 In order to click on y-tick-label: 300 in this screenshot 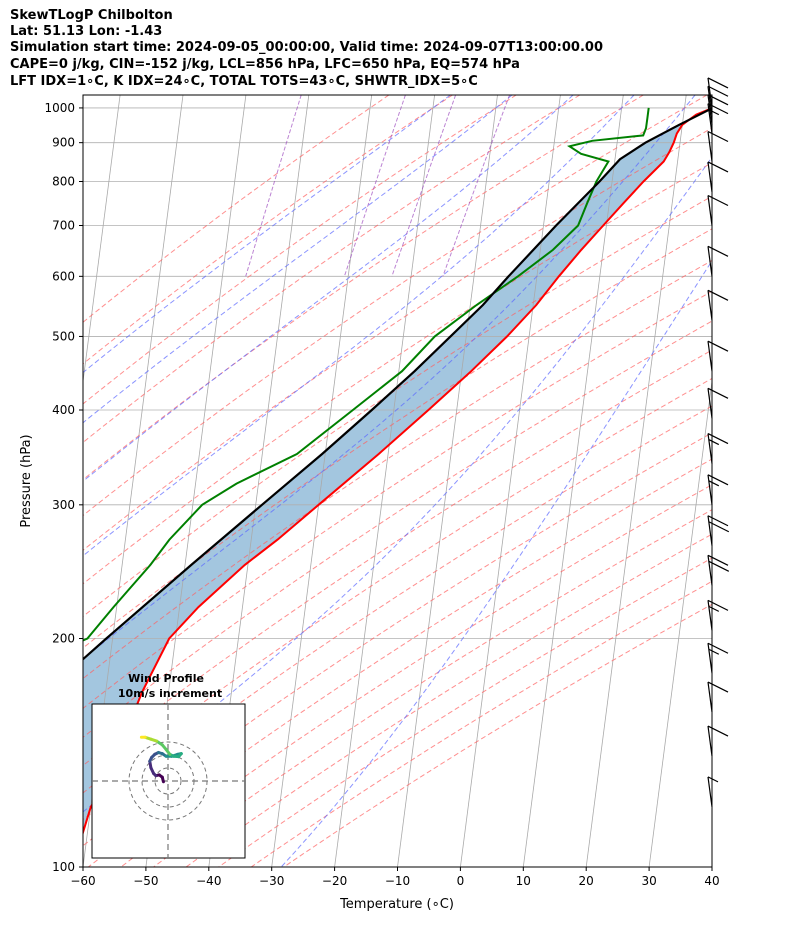, I will do `click(63, 505)`.